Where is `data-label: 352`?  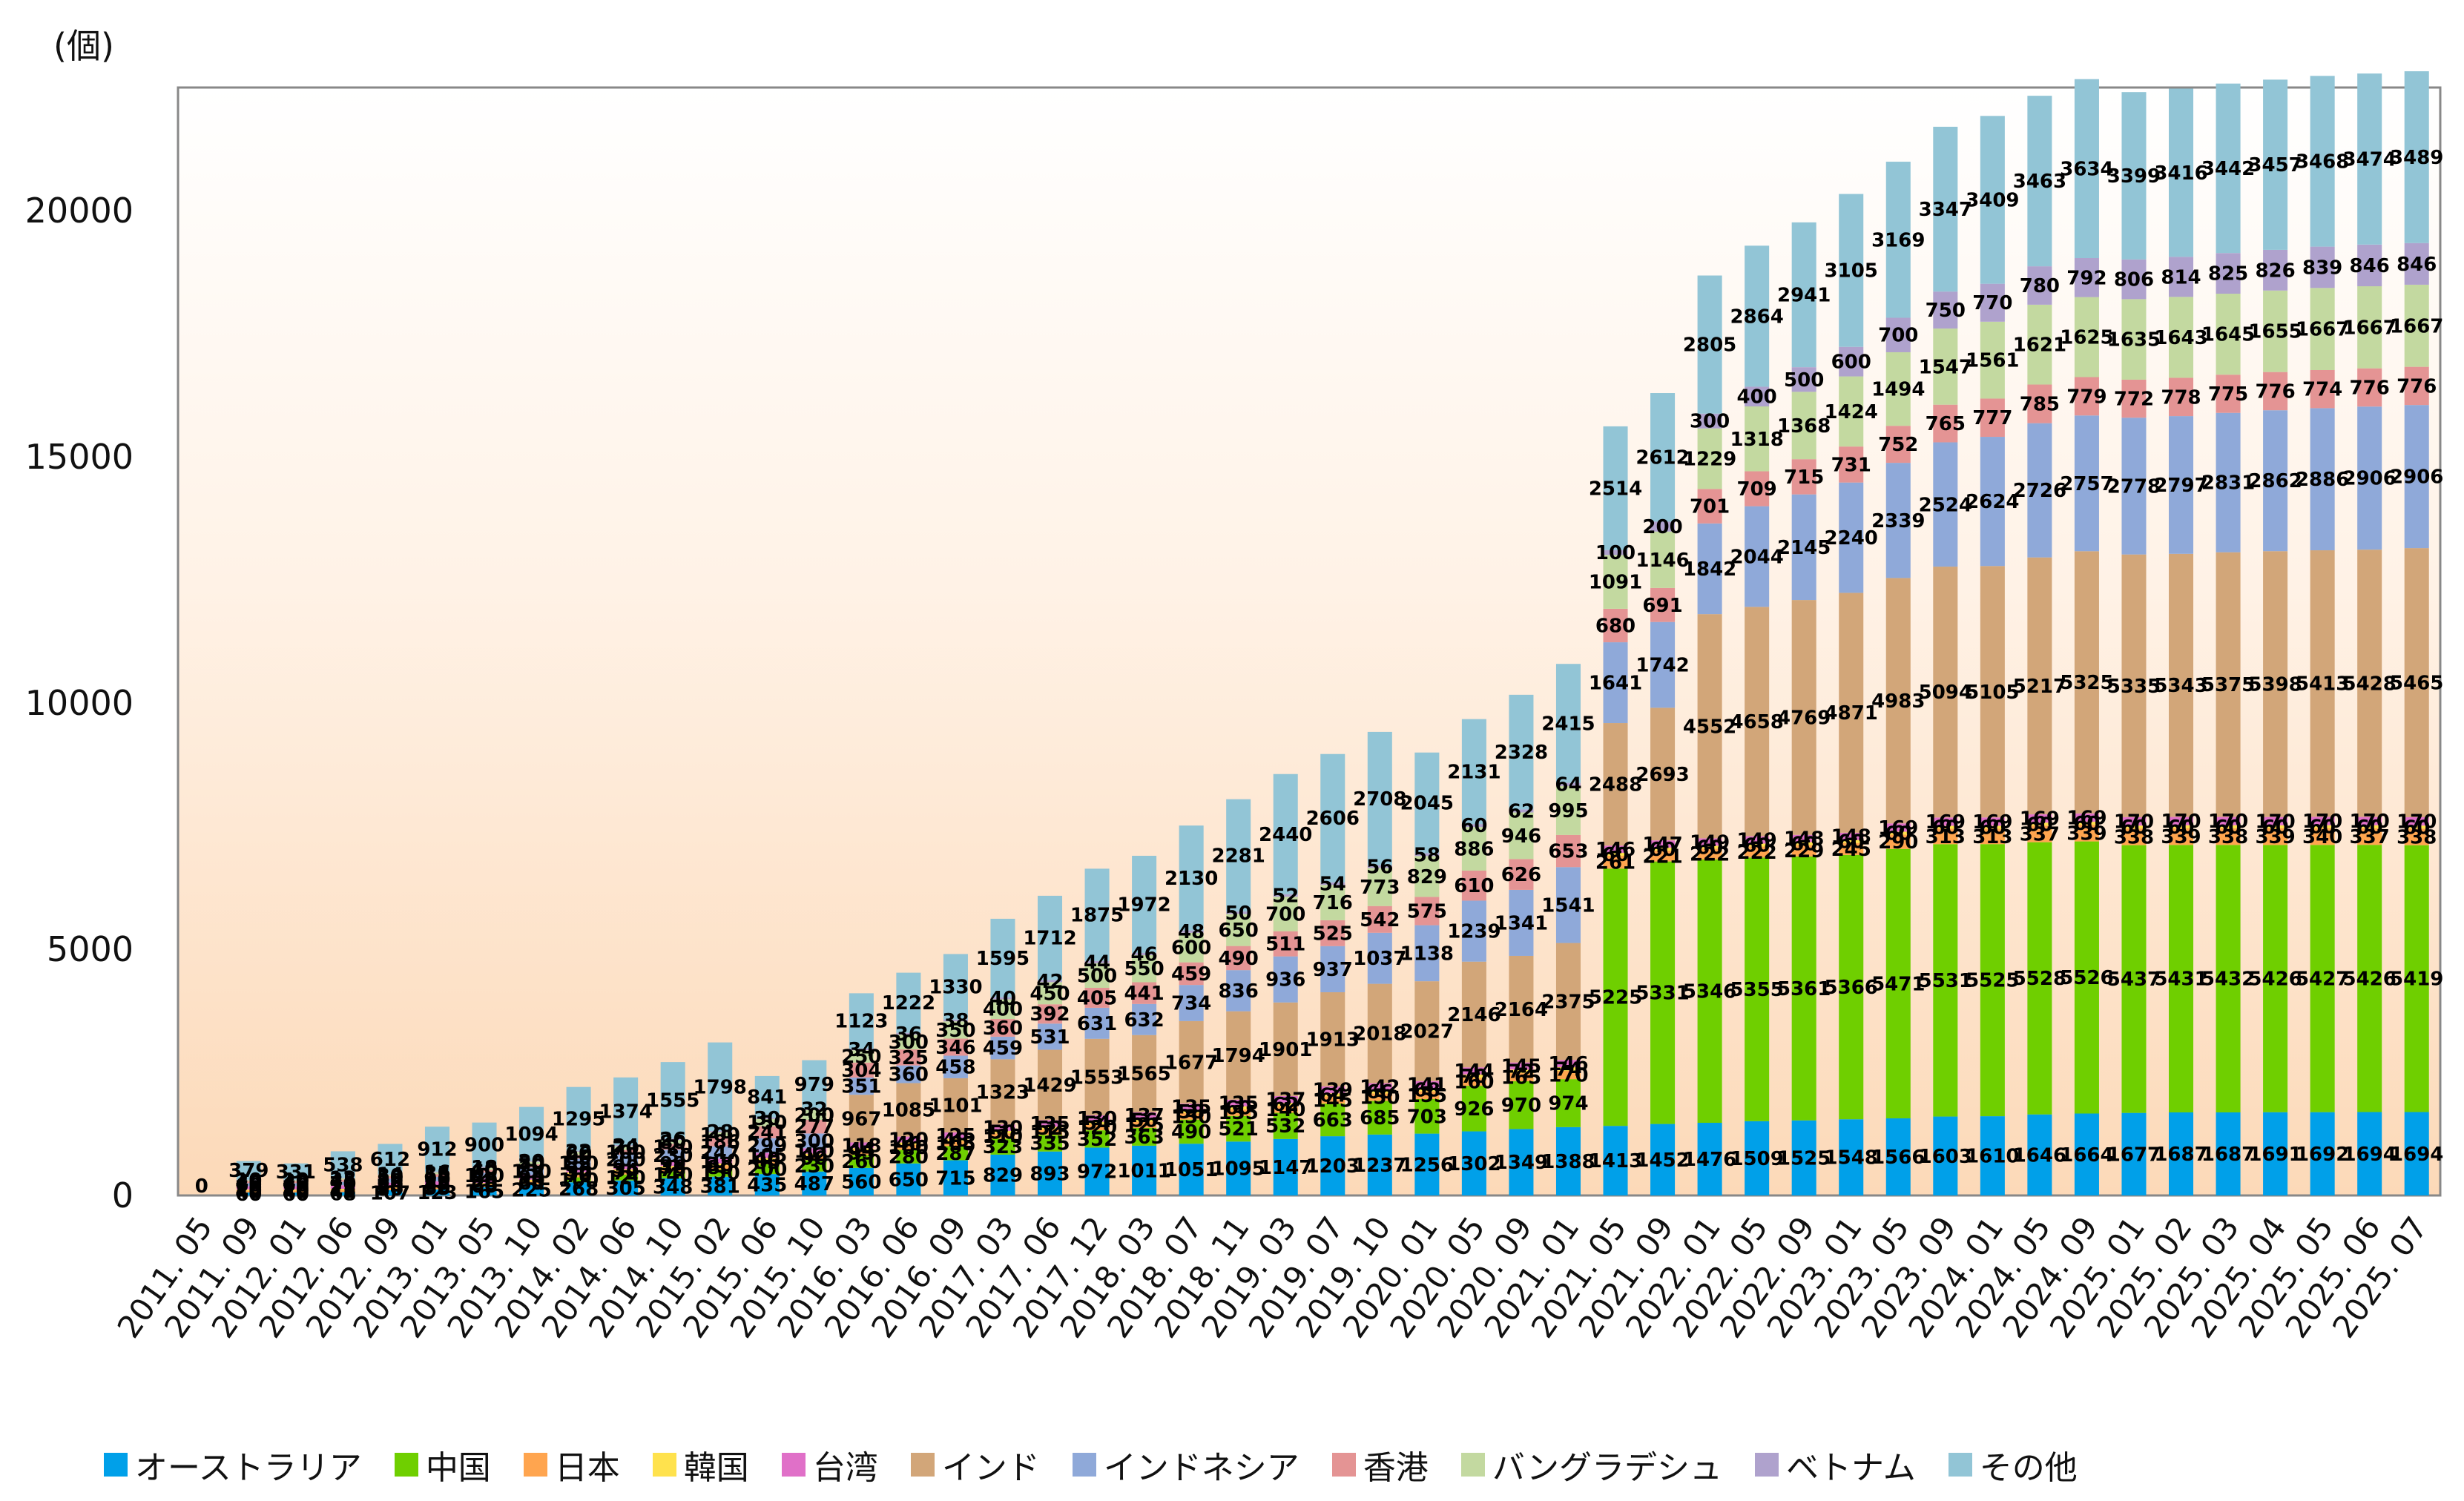
data-label: 352 is located at coordinates (1097, 1140).